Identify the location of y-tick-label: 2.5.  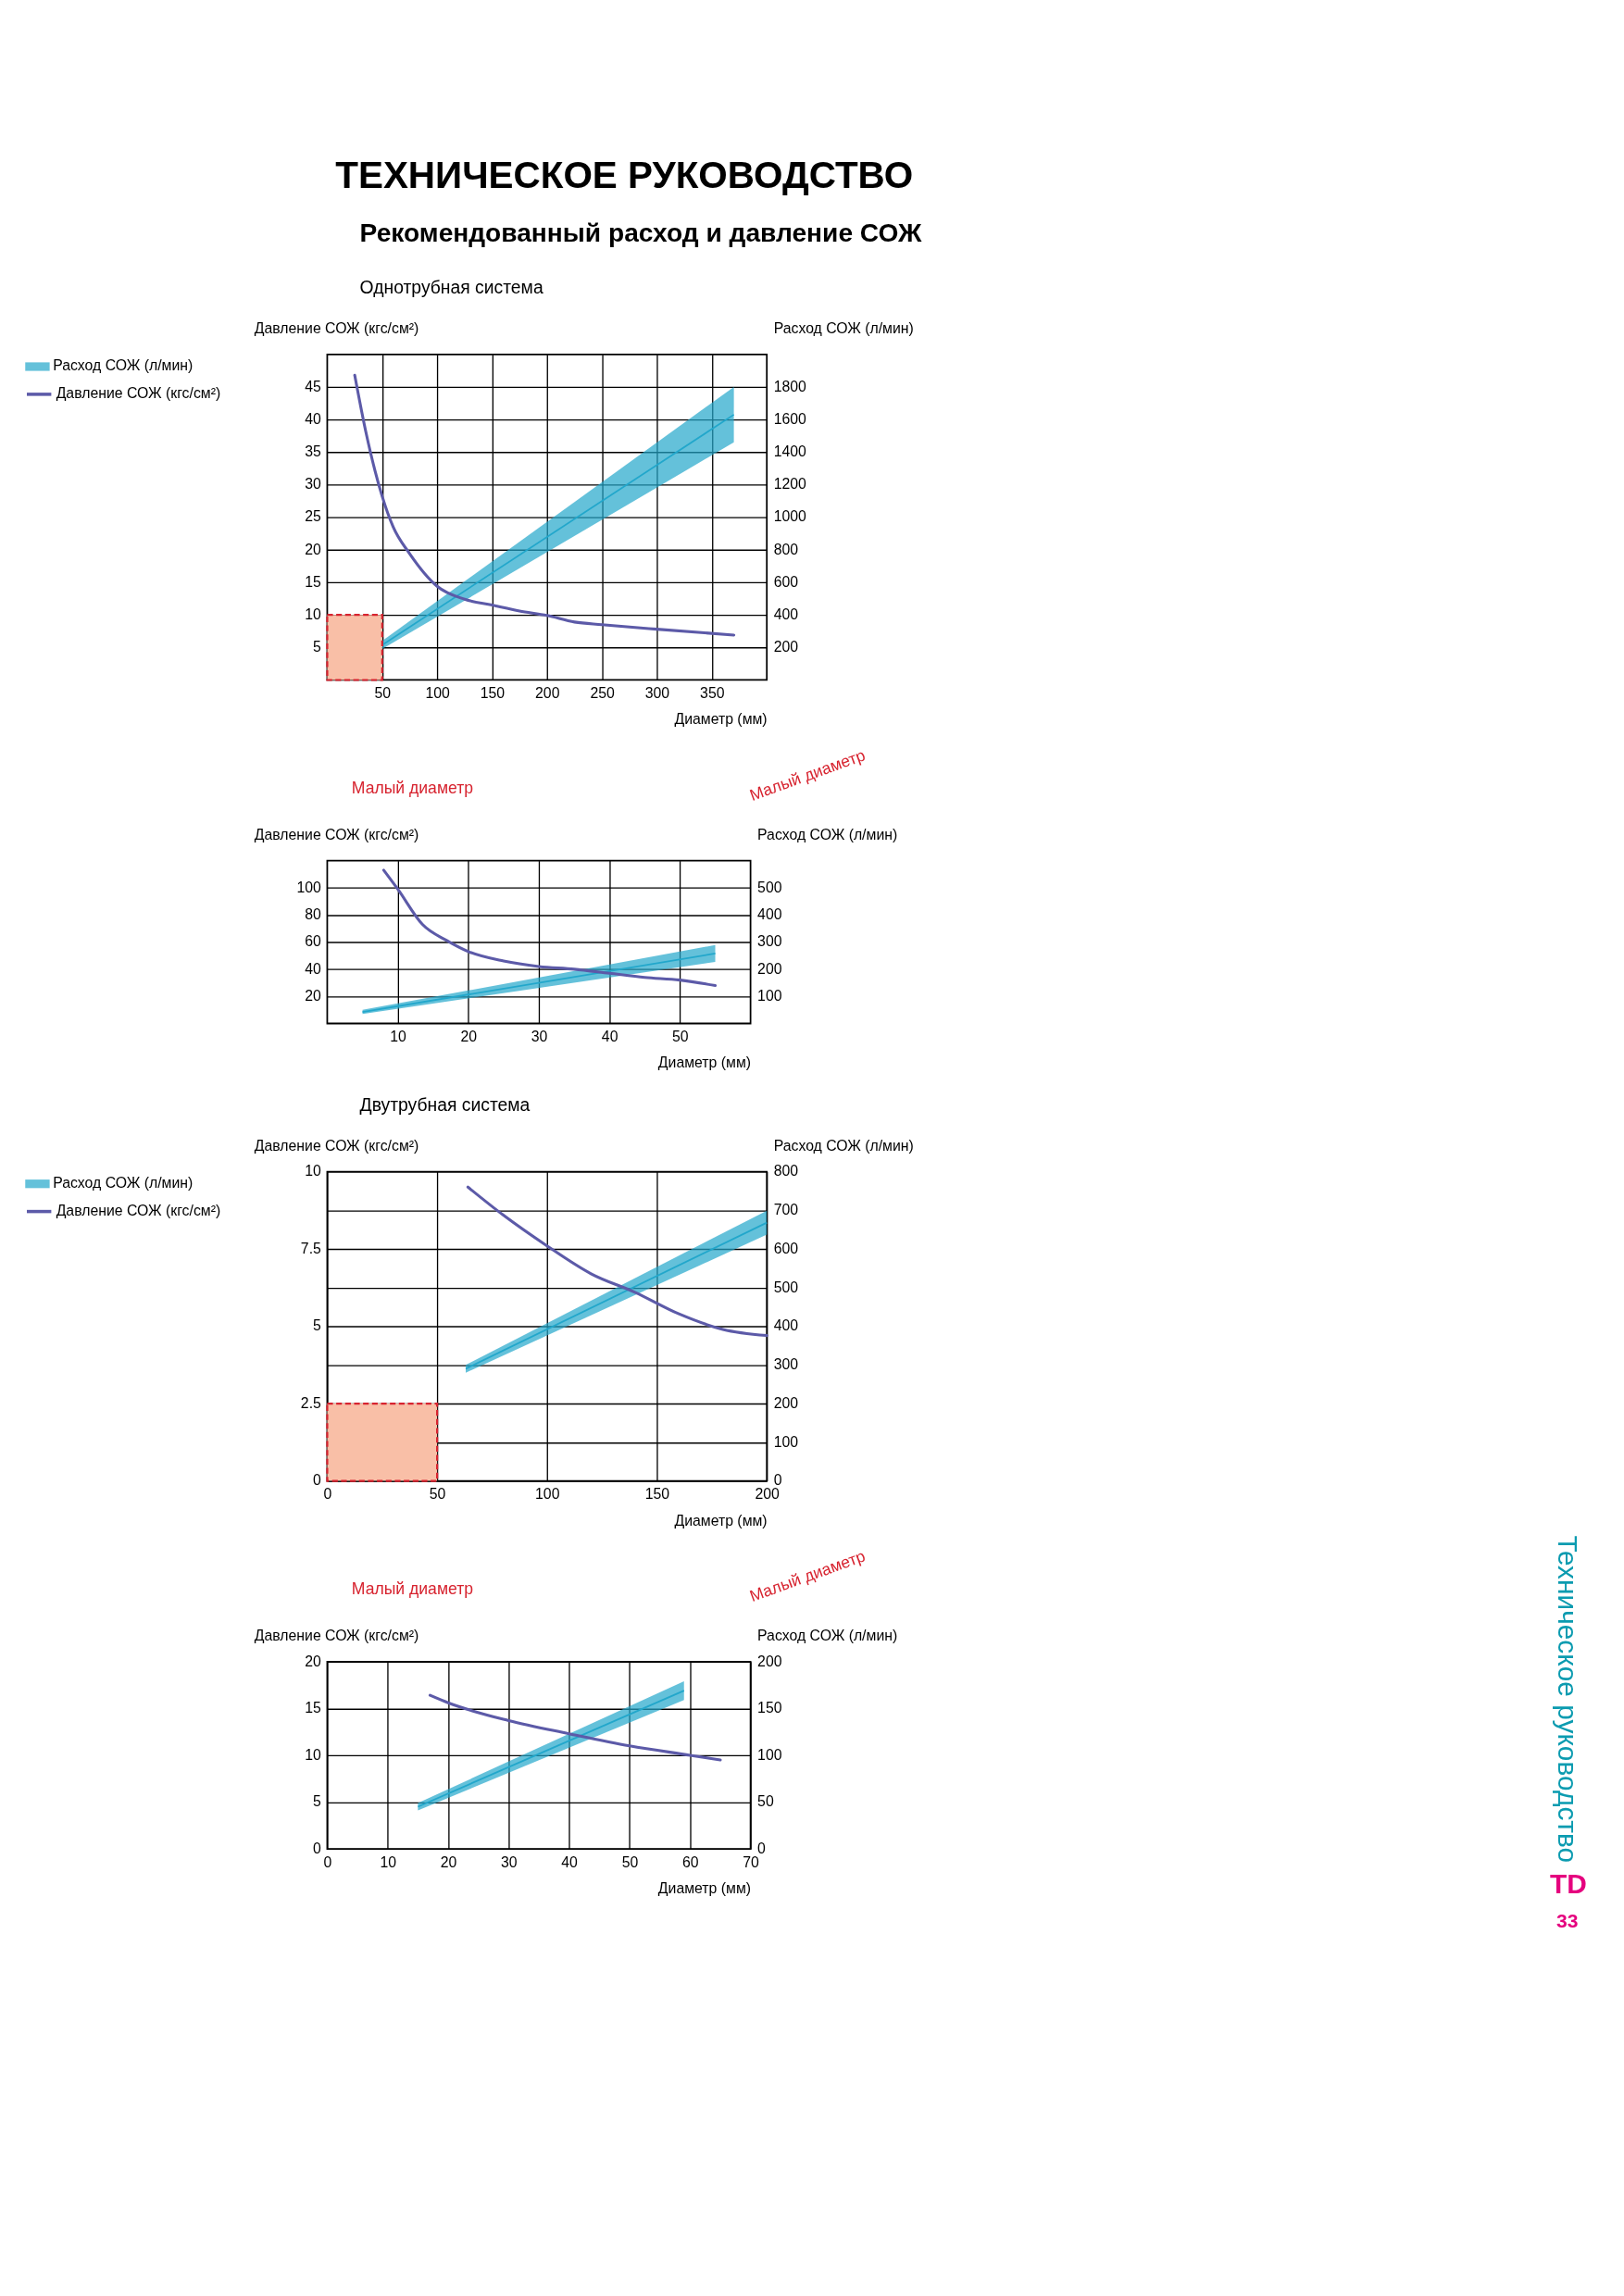
(311, 1402).